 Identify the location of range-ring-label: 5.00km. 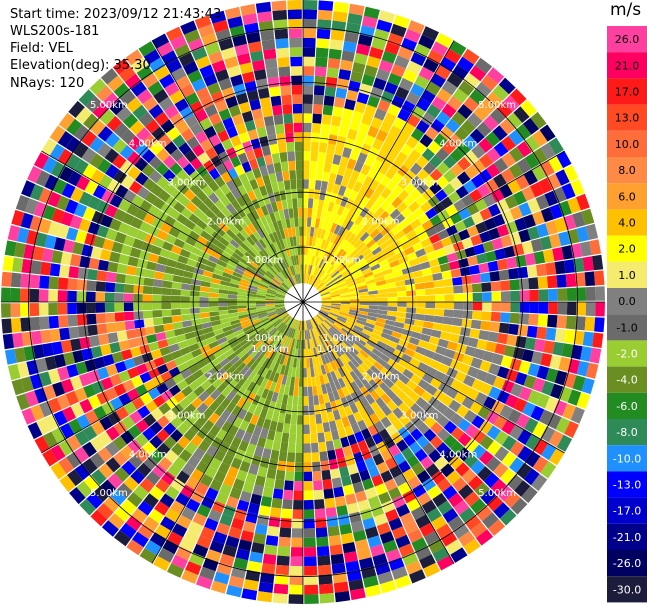
(497, 105).